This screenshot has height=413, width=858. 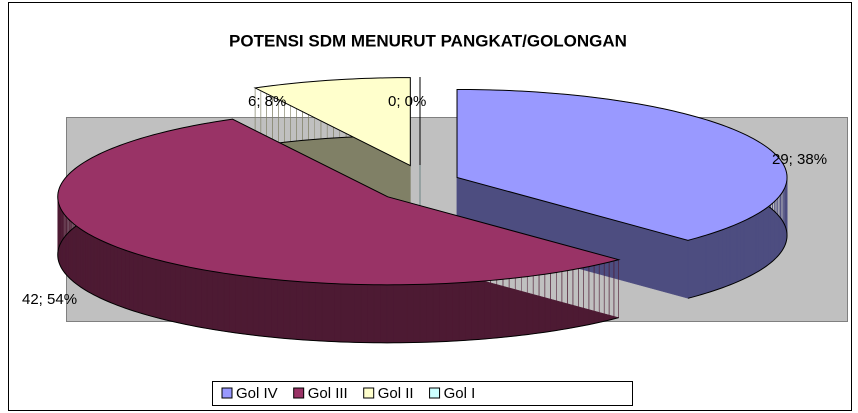 I want to click on data-label: 6; 8%, so click(x=267, y=101).